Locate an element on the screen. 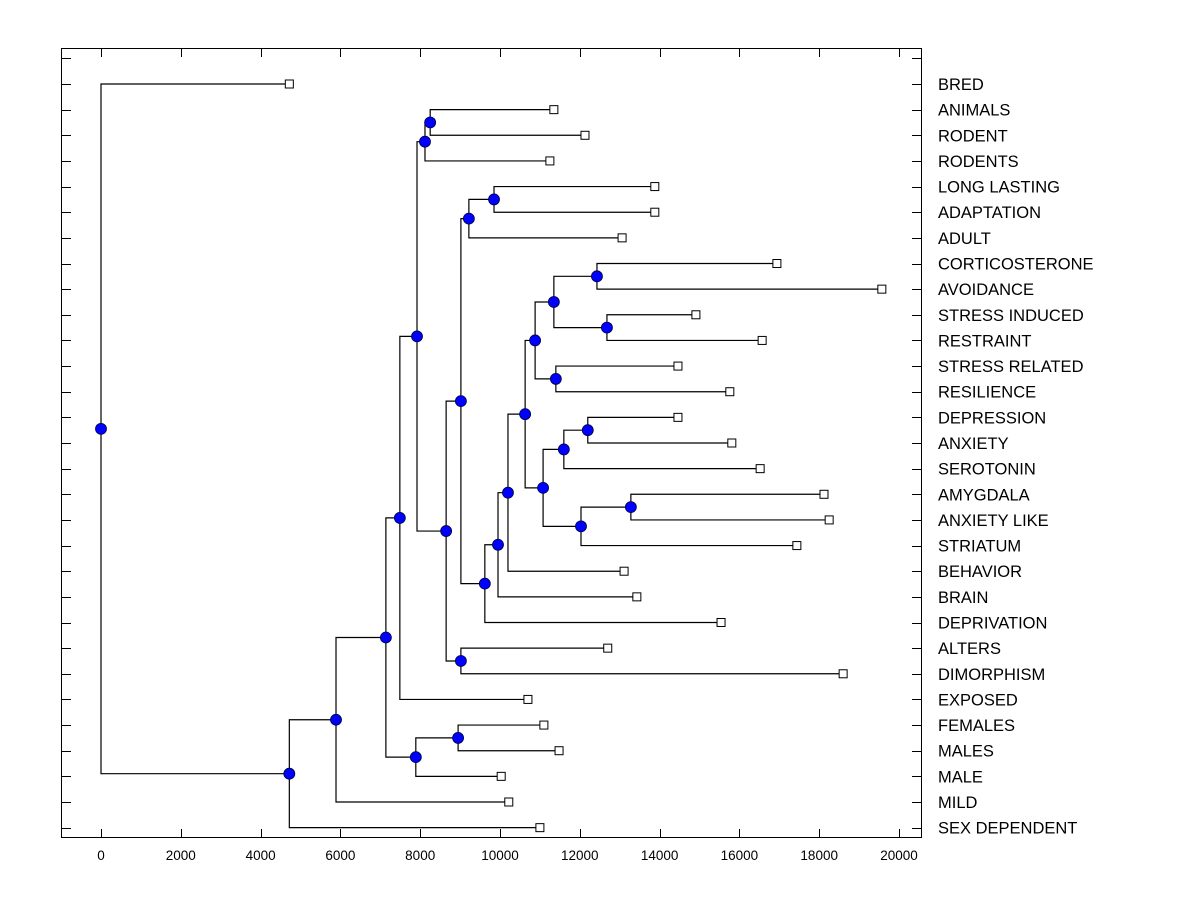 This screenshot has height=900, width=1200. x-tick-label: 2000 is located at coordinates (181, 855).